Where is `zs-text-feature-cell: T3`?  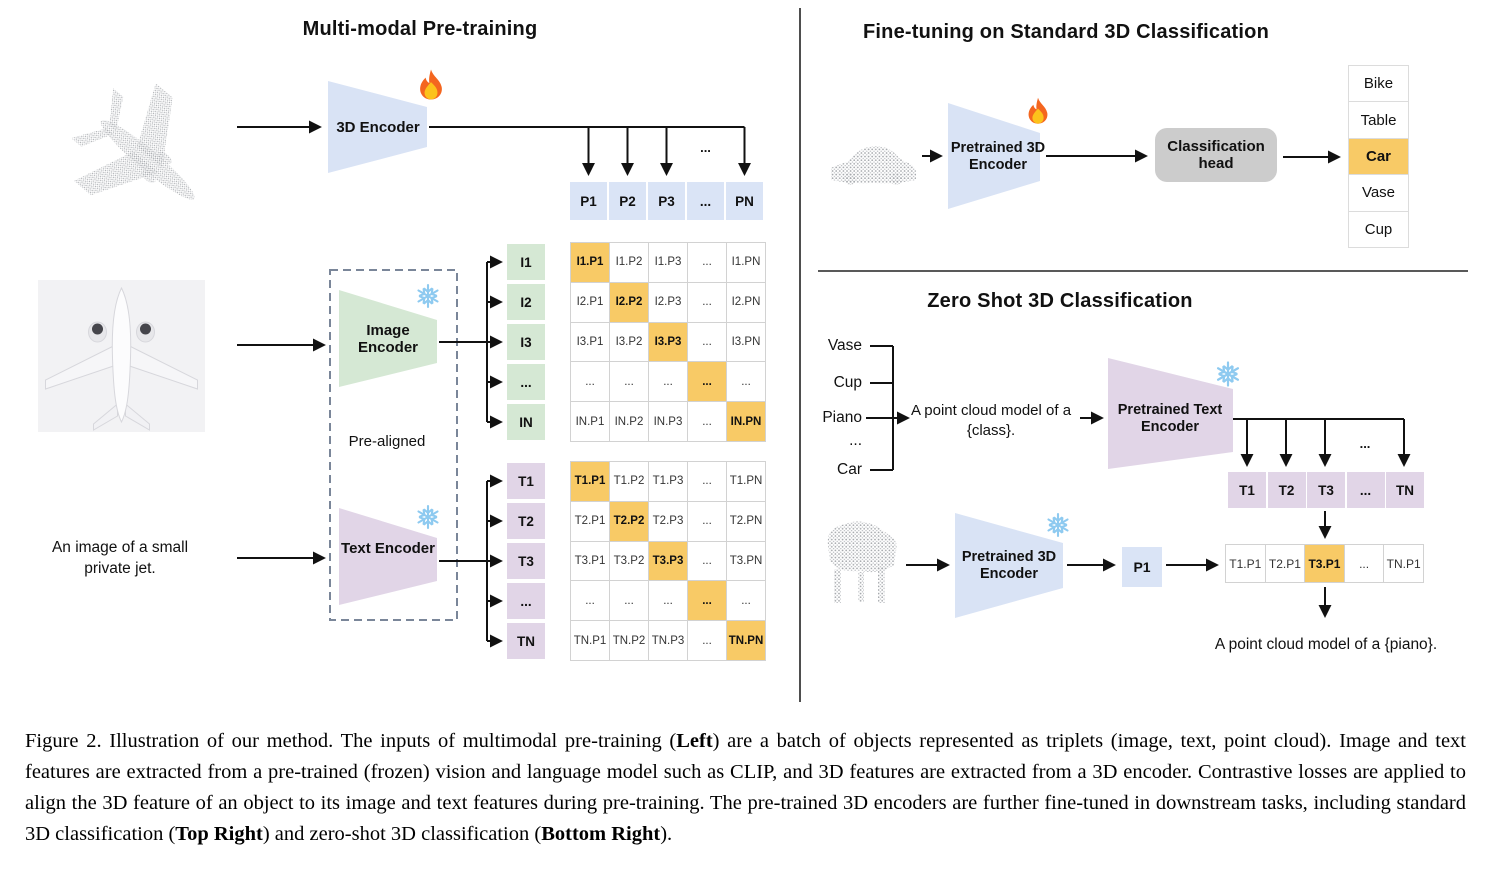
zs-text-feature-cell: T3 is located at coordinates (1326, 490).